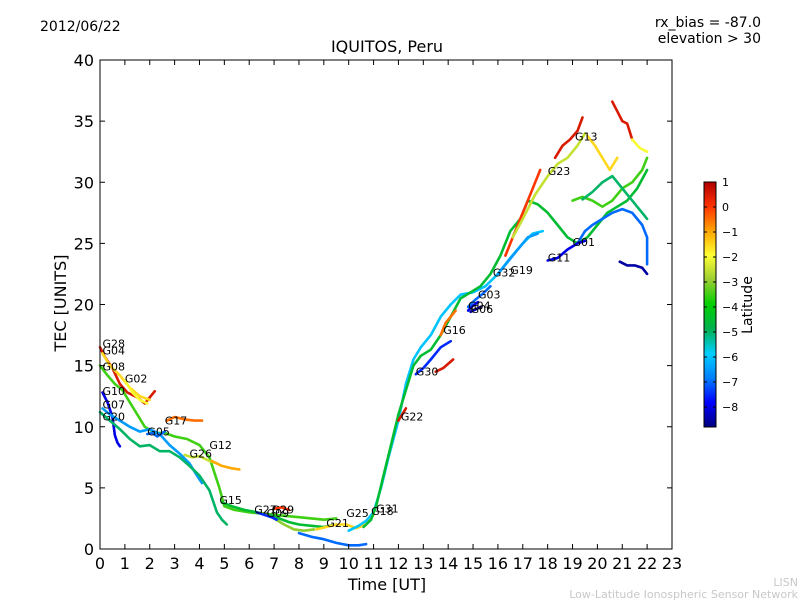 The width and height of the screenshot is (800, 604). What do you see at coordinates (114, 343) in the screenshot?
I see `satellite-label-g28: G28` at bounding box center [114, 343].